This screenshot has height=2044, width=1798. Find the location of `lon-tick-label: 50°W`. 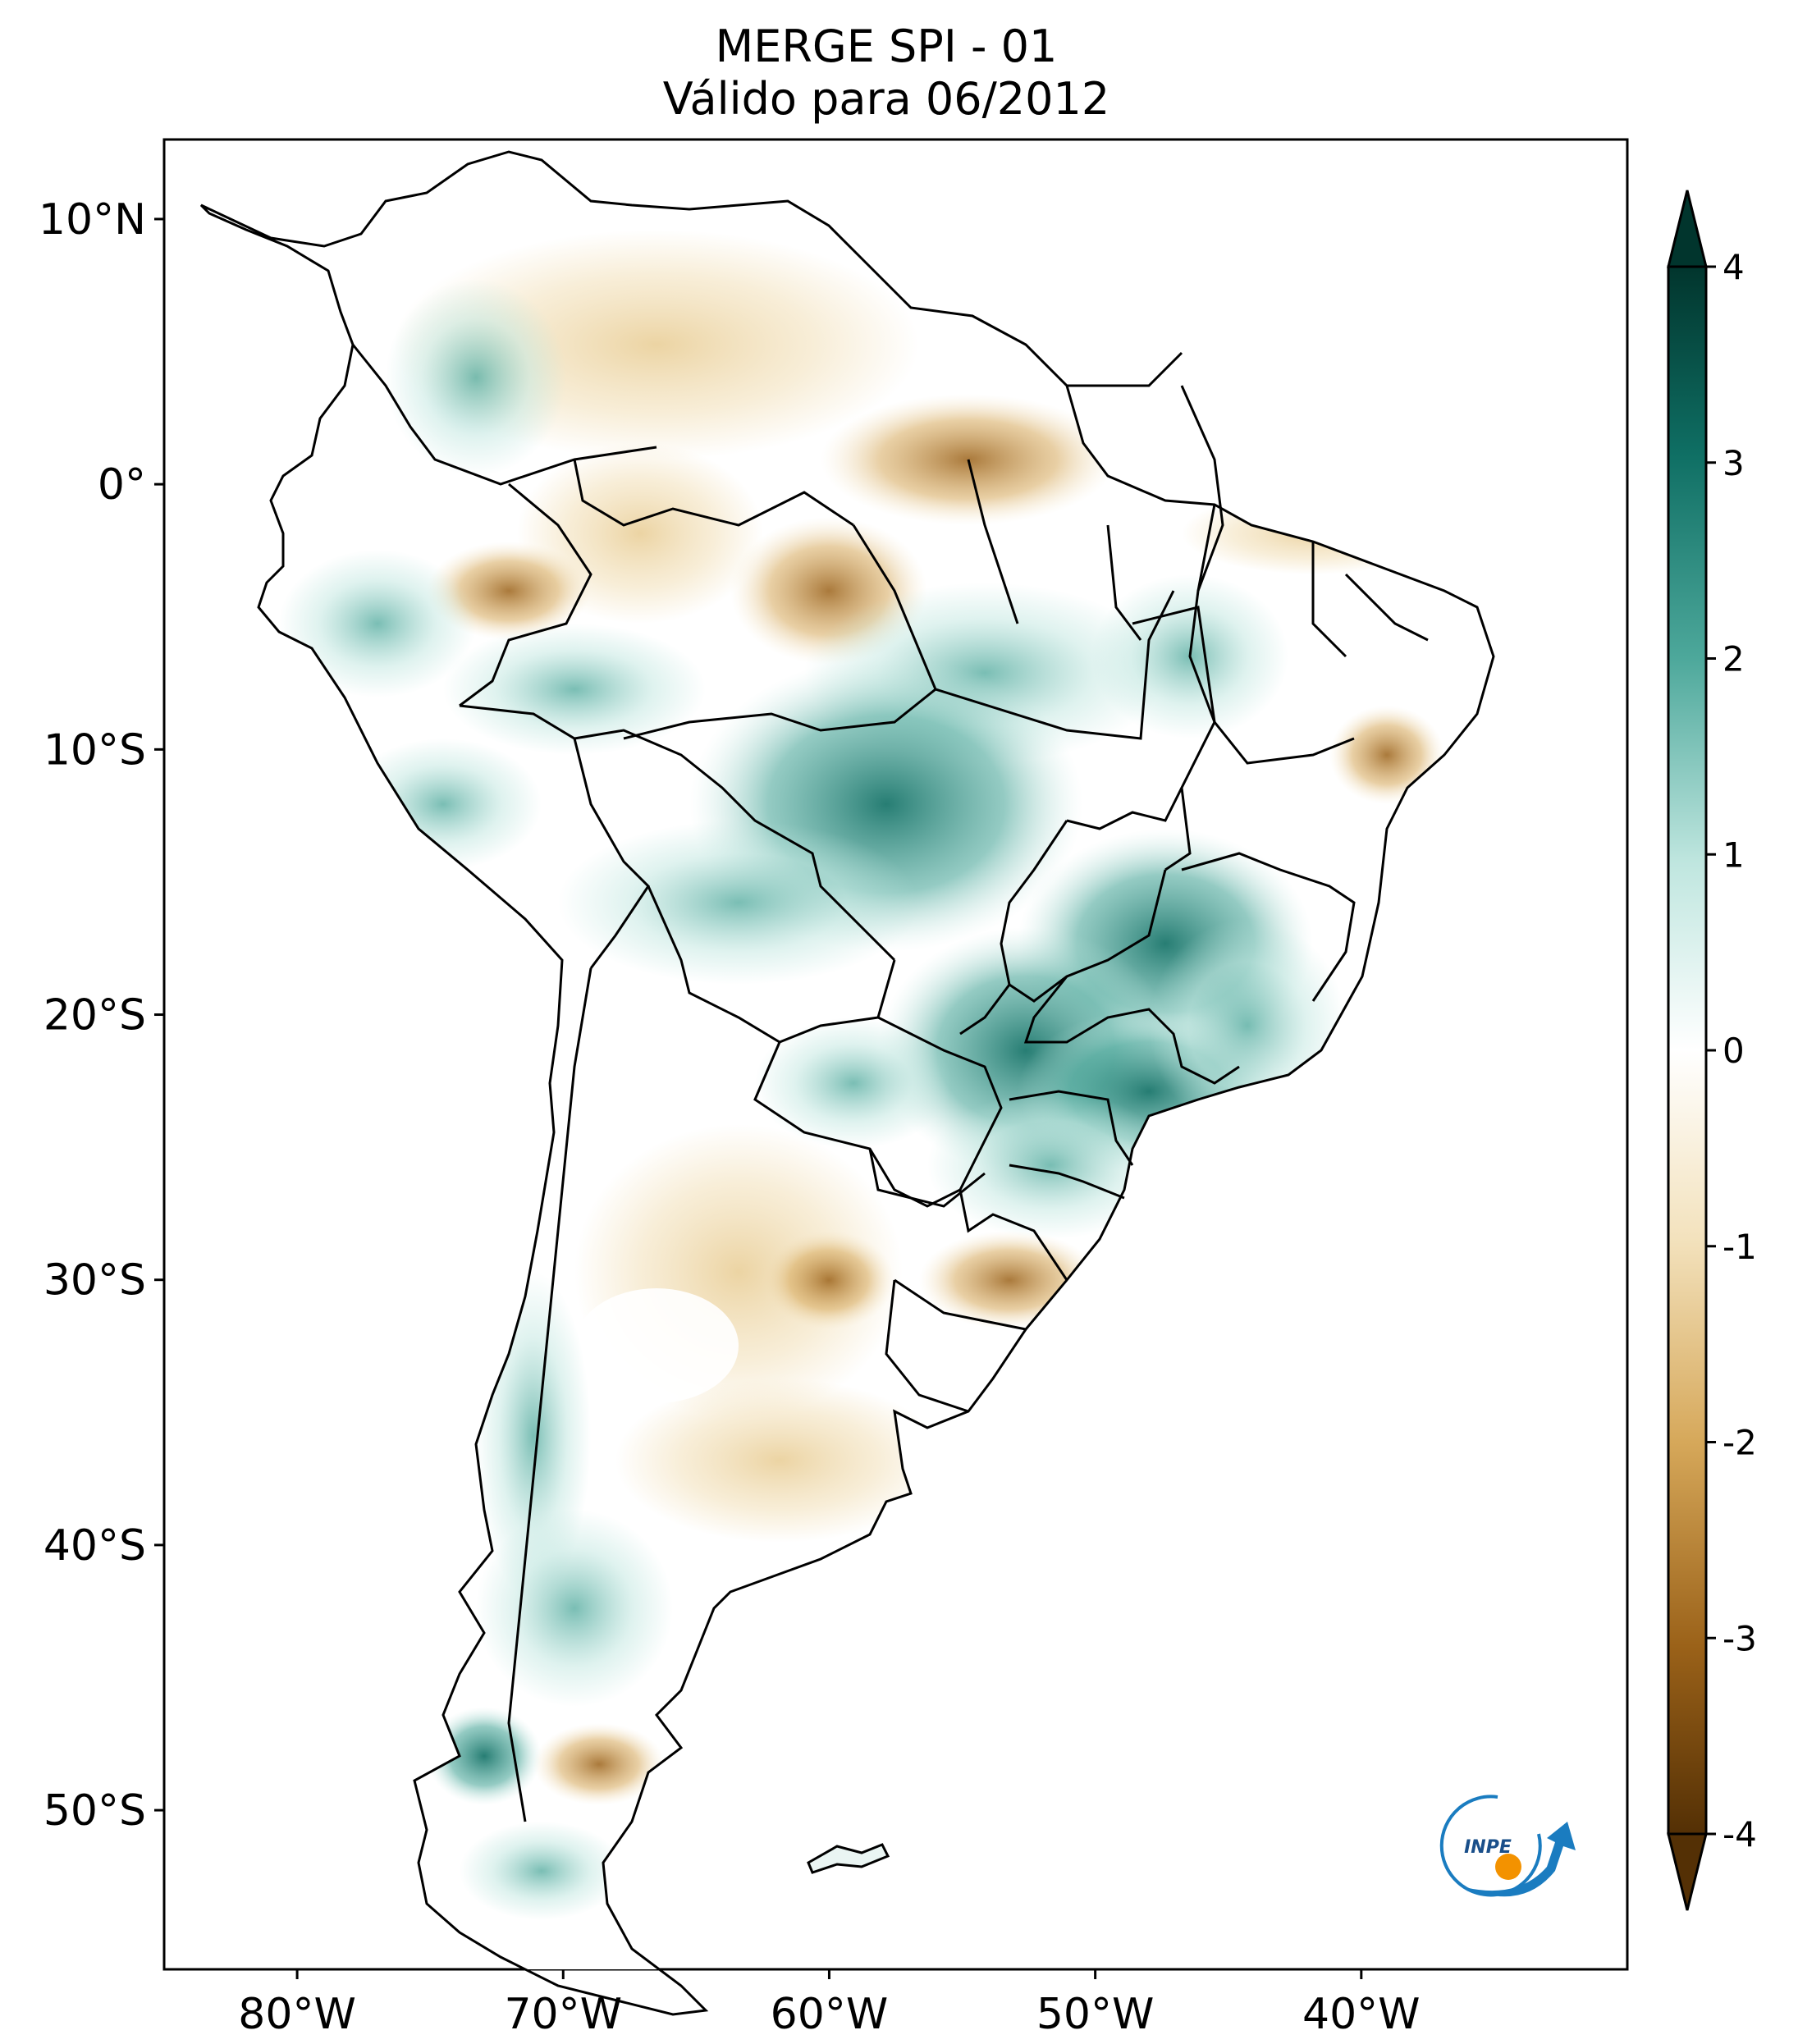

lon-tick-label: 50°W is located at coordinates (1095, 2015).